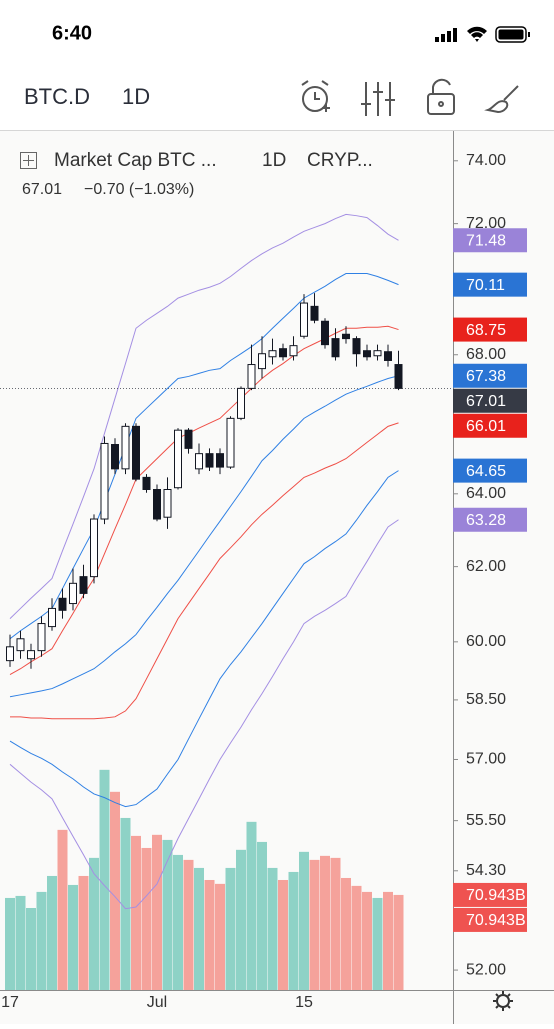  I want to click on toolbar-icons, so click(410, 97).